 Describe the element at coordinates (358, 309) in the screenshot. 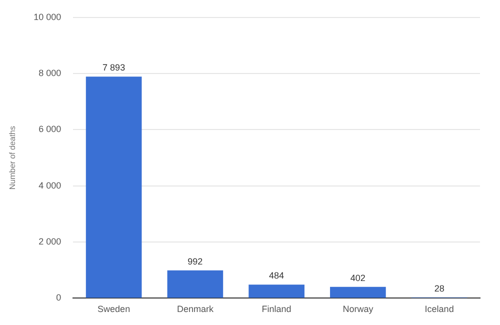

I see `x-tick-label: Norway` at that location.